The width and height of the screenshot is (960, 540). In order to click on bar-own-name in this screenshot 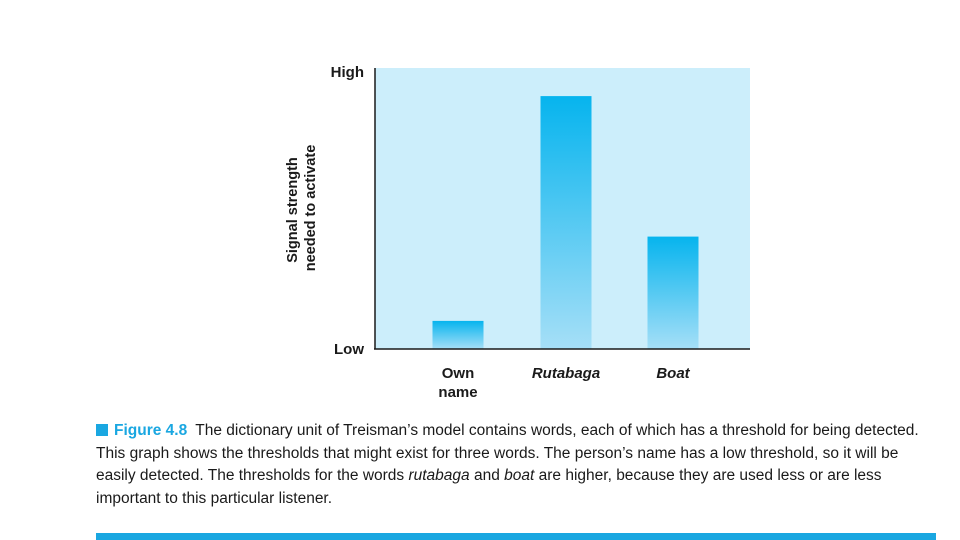, I will do `click(458, 334)`.